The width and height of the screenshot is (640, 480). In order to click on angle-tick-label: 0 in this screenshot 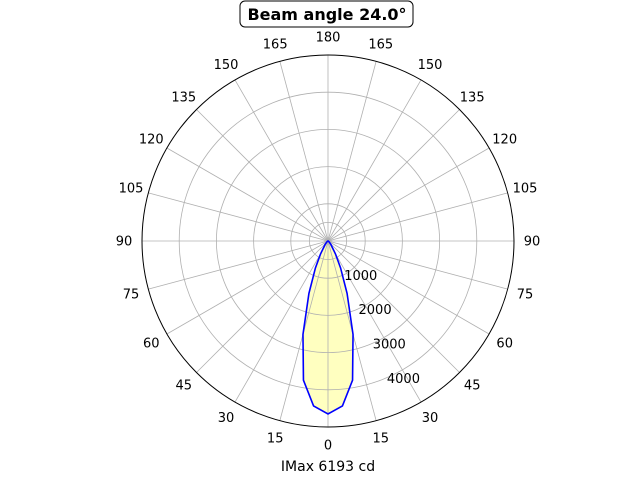, I will do `click(328, 446)`.